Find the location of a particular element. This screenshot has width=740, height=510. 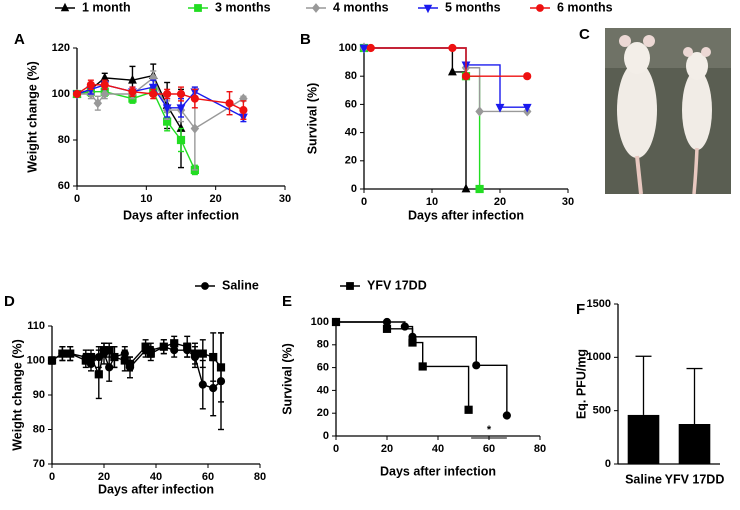

y-tick-label: 1500 is located at coordinates (599, 304).